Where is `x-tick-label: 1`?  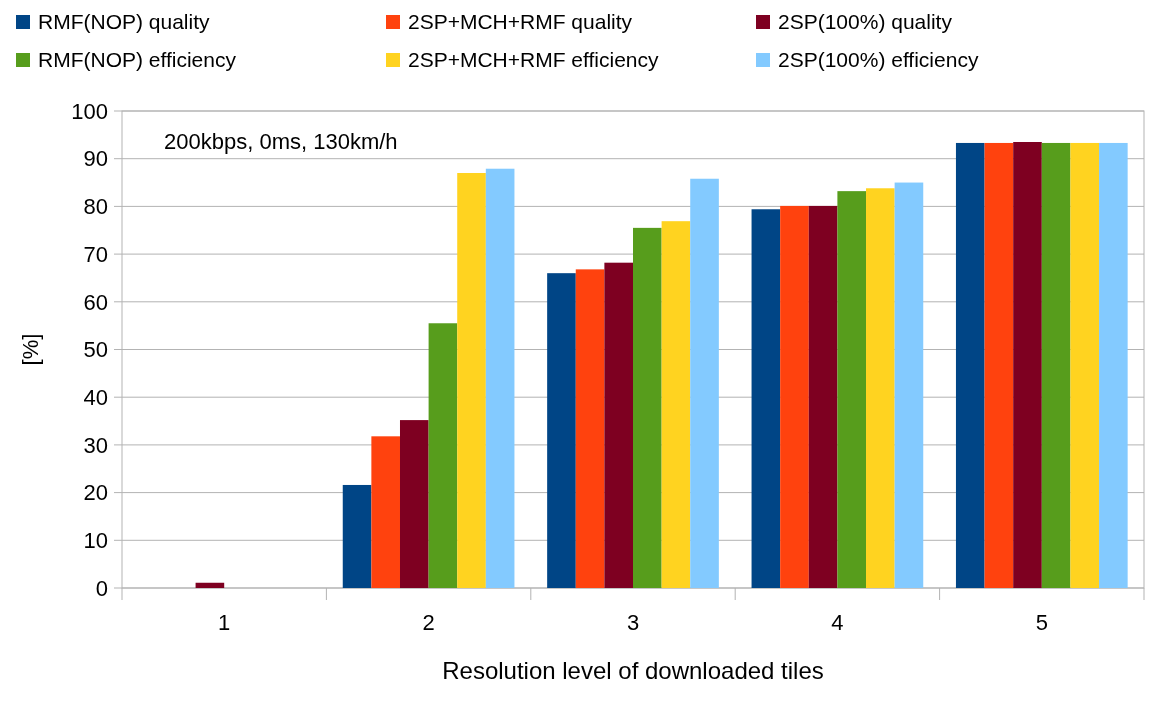
x-tick-label: 1 is located at coordinates (224, 622).